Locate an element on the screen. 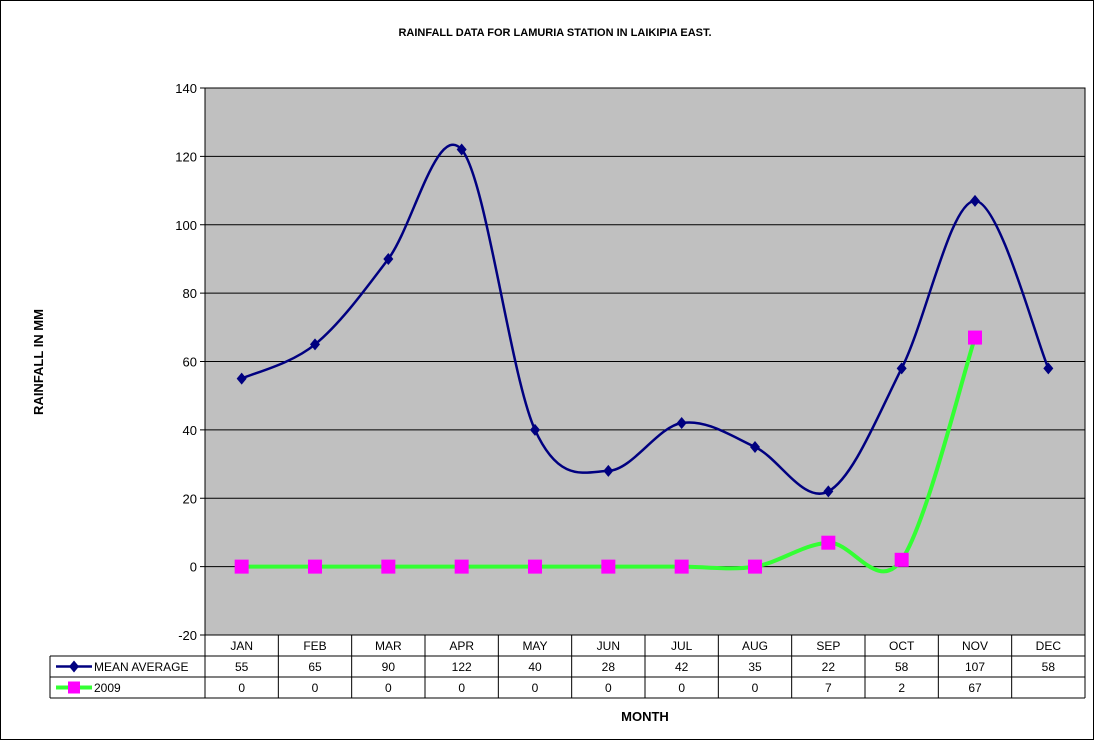  data-label: 42 is located at coordinates (682, 667).